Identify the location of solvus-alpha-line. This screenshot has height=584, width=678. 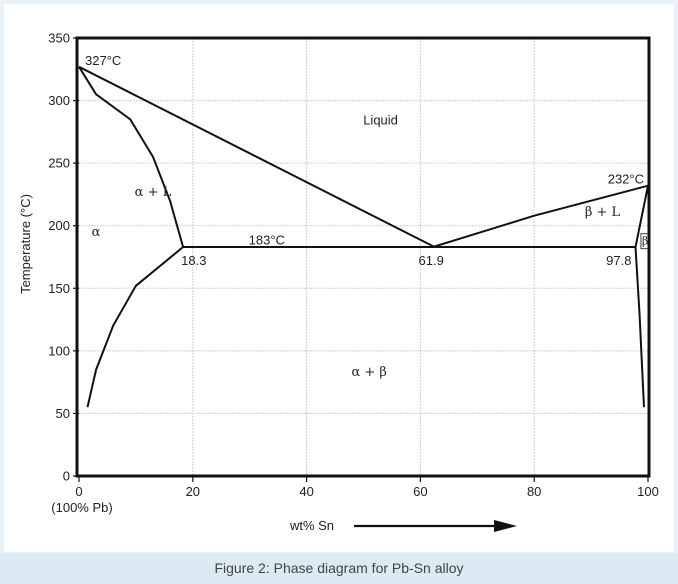
(135, 327).